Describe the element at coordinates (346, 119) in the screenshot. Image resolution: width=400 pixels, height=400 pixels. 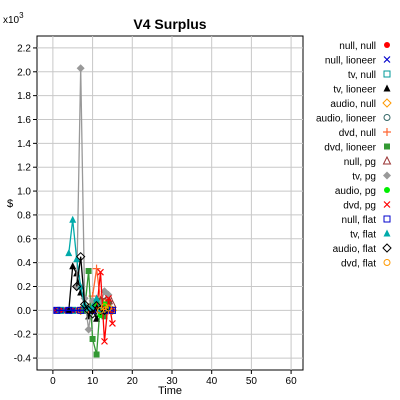
I see `legend-label: audio, lioneer` at that location.